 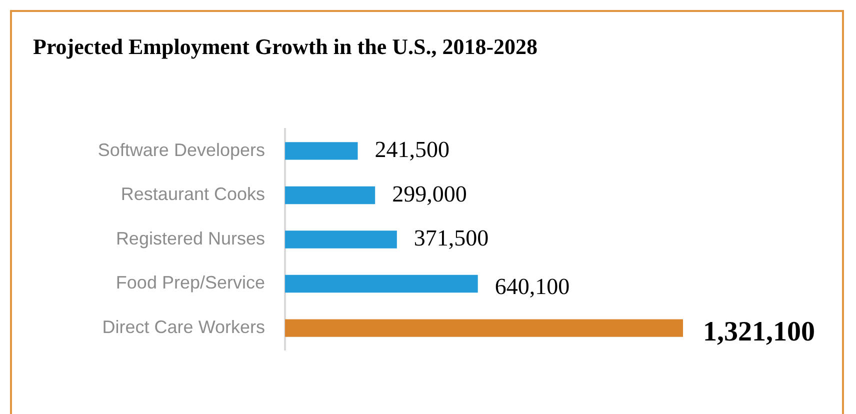 I want to click on y-tick-label: Food Prep/Service, so click(x=190, y=282).